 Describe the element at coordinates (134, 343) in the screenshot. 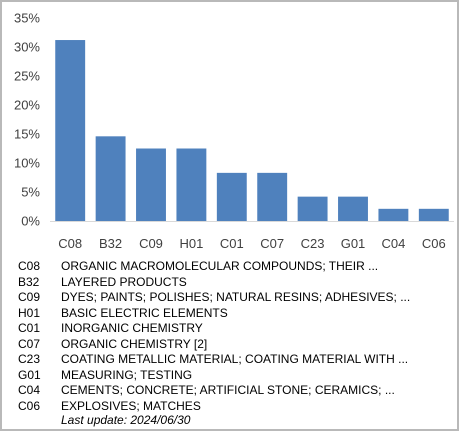

I see `legend-description: ORGANIC CHEMISTRY [2]` at that location.